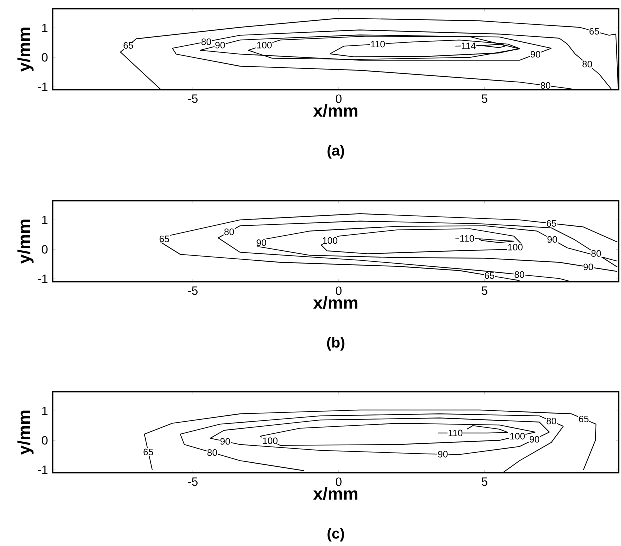  What do you see at coordinates (336, 344) in the screenshot?
I see `text: (b)` at bounding box center [336, 344].